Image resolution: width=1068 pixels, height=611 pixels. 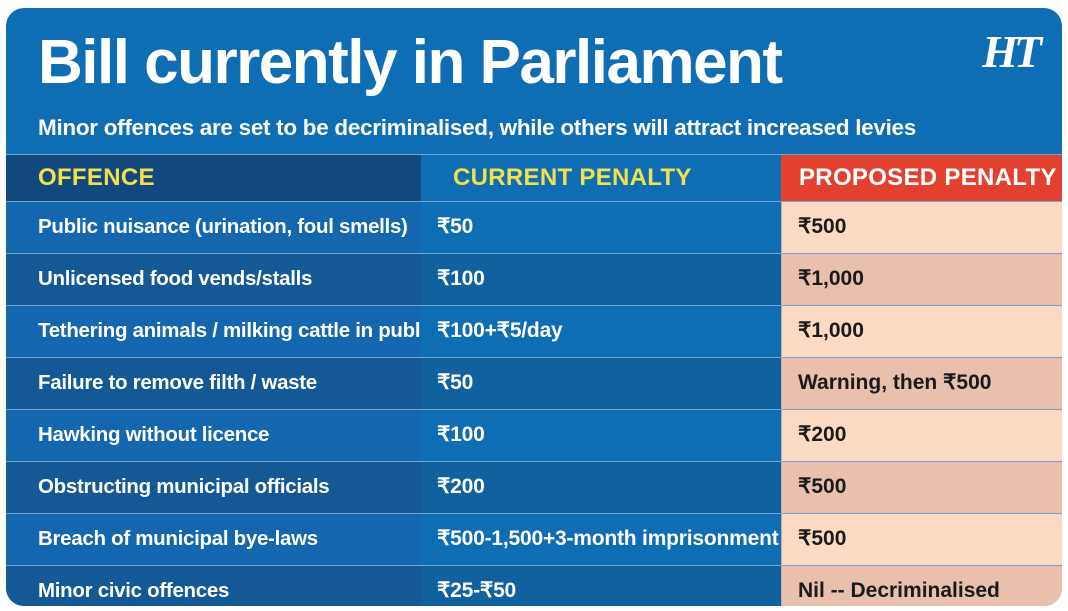 I want to click on header-offence: OFFENCE, so click(x=213, y=178).